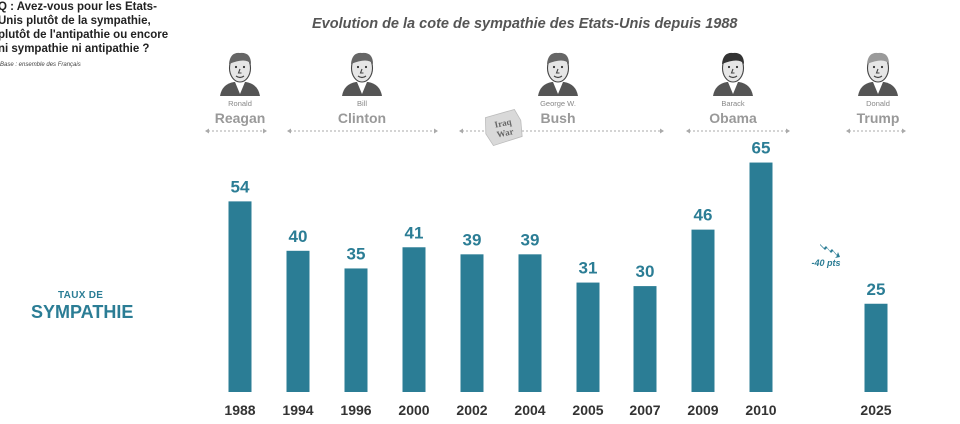 This screenshot has height=424, width=960. Describe the element at coordinates (362, 103) in the screenshot. I see `president-first-name: Bill` at that location.